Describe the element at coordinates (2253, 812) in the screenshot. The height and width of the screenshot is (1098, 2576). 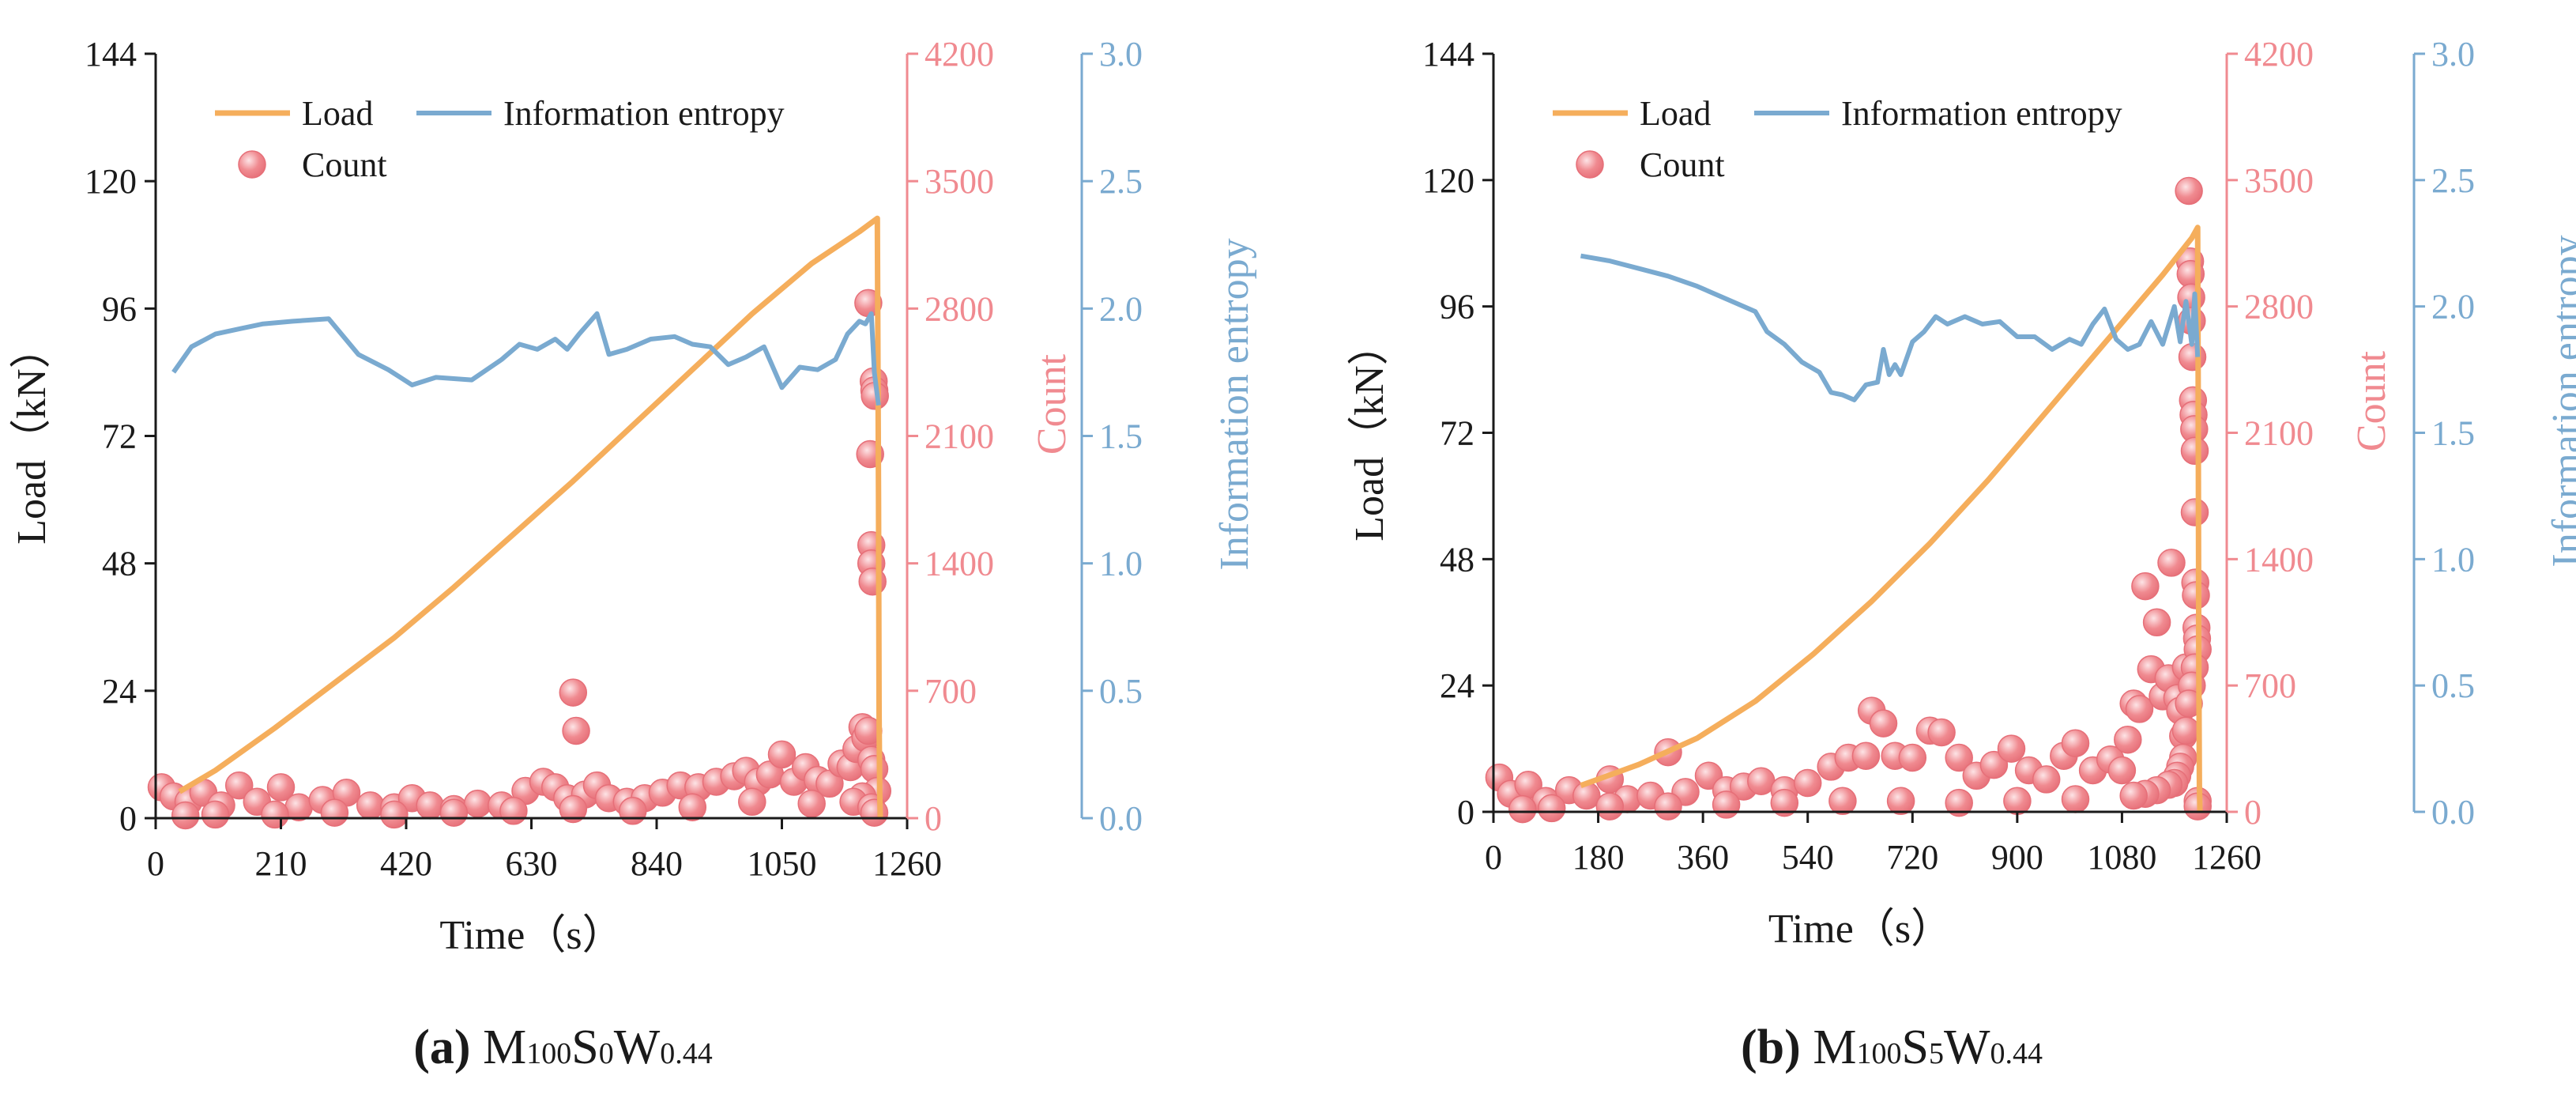
I see `count-tick-label: 0` at that location.